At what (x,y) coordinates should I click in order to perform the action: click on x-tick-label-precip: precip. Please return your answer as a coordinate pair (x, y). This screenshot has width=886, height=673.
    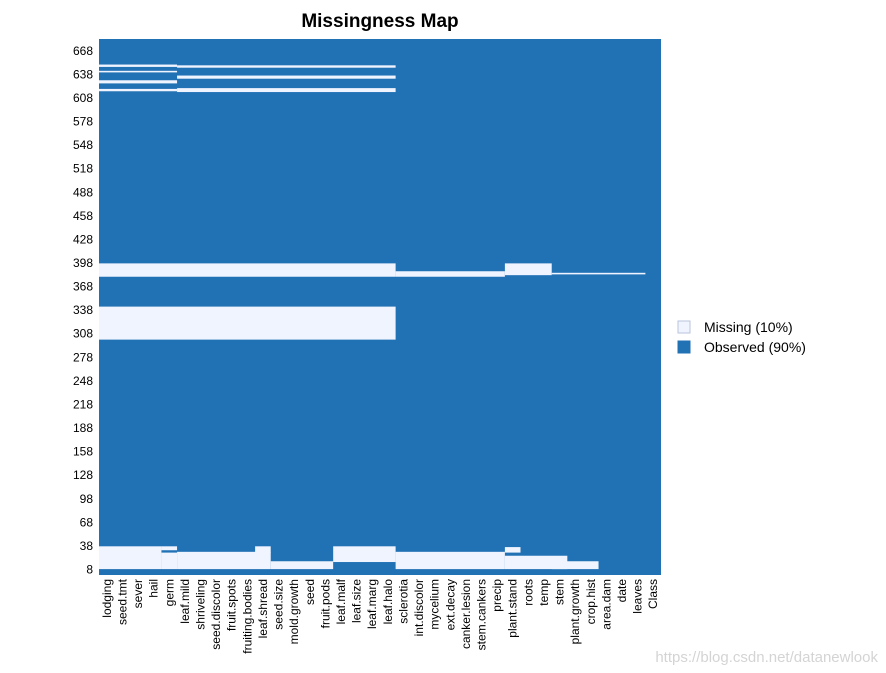
    Looking at the image, I should click on (497, 595).